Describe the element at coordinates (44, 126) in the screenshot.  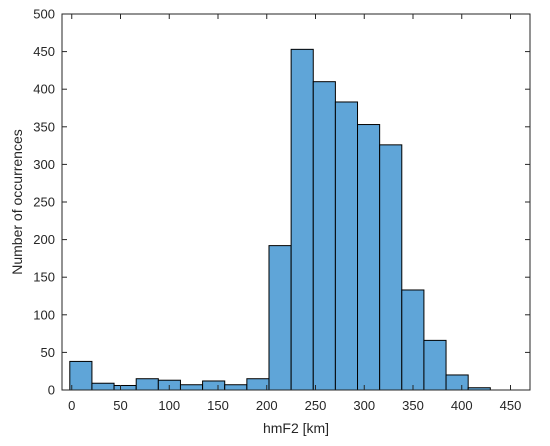
I see `y-tick-label: 350` at that location.